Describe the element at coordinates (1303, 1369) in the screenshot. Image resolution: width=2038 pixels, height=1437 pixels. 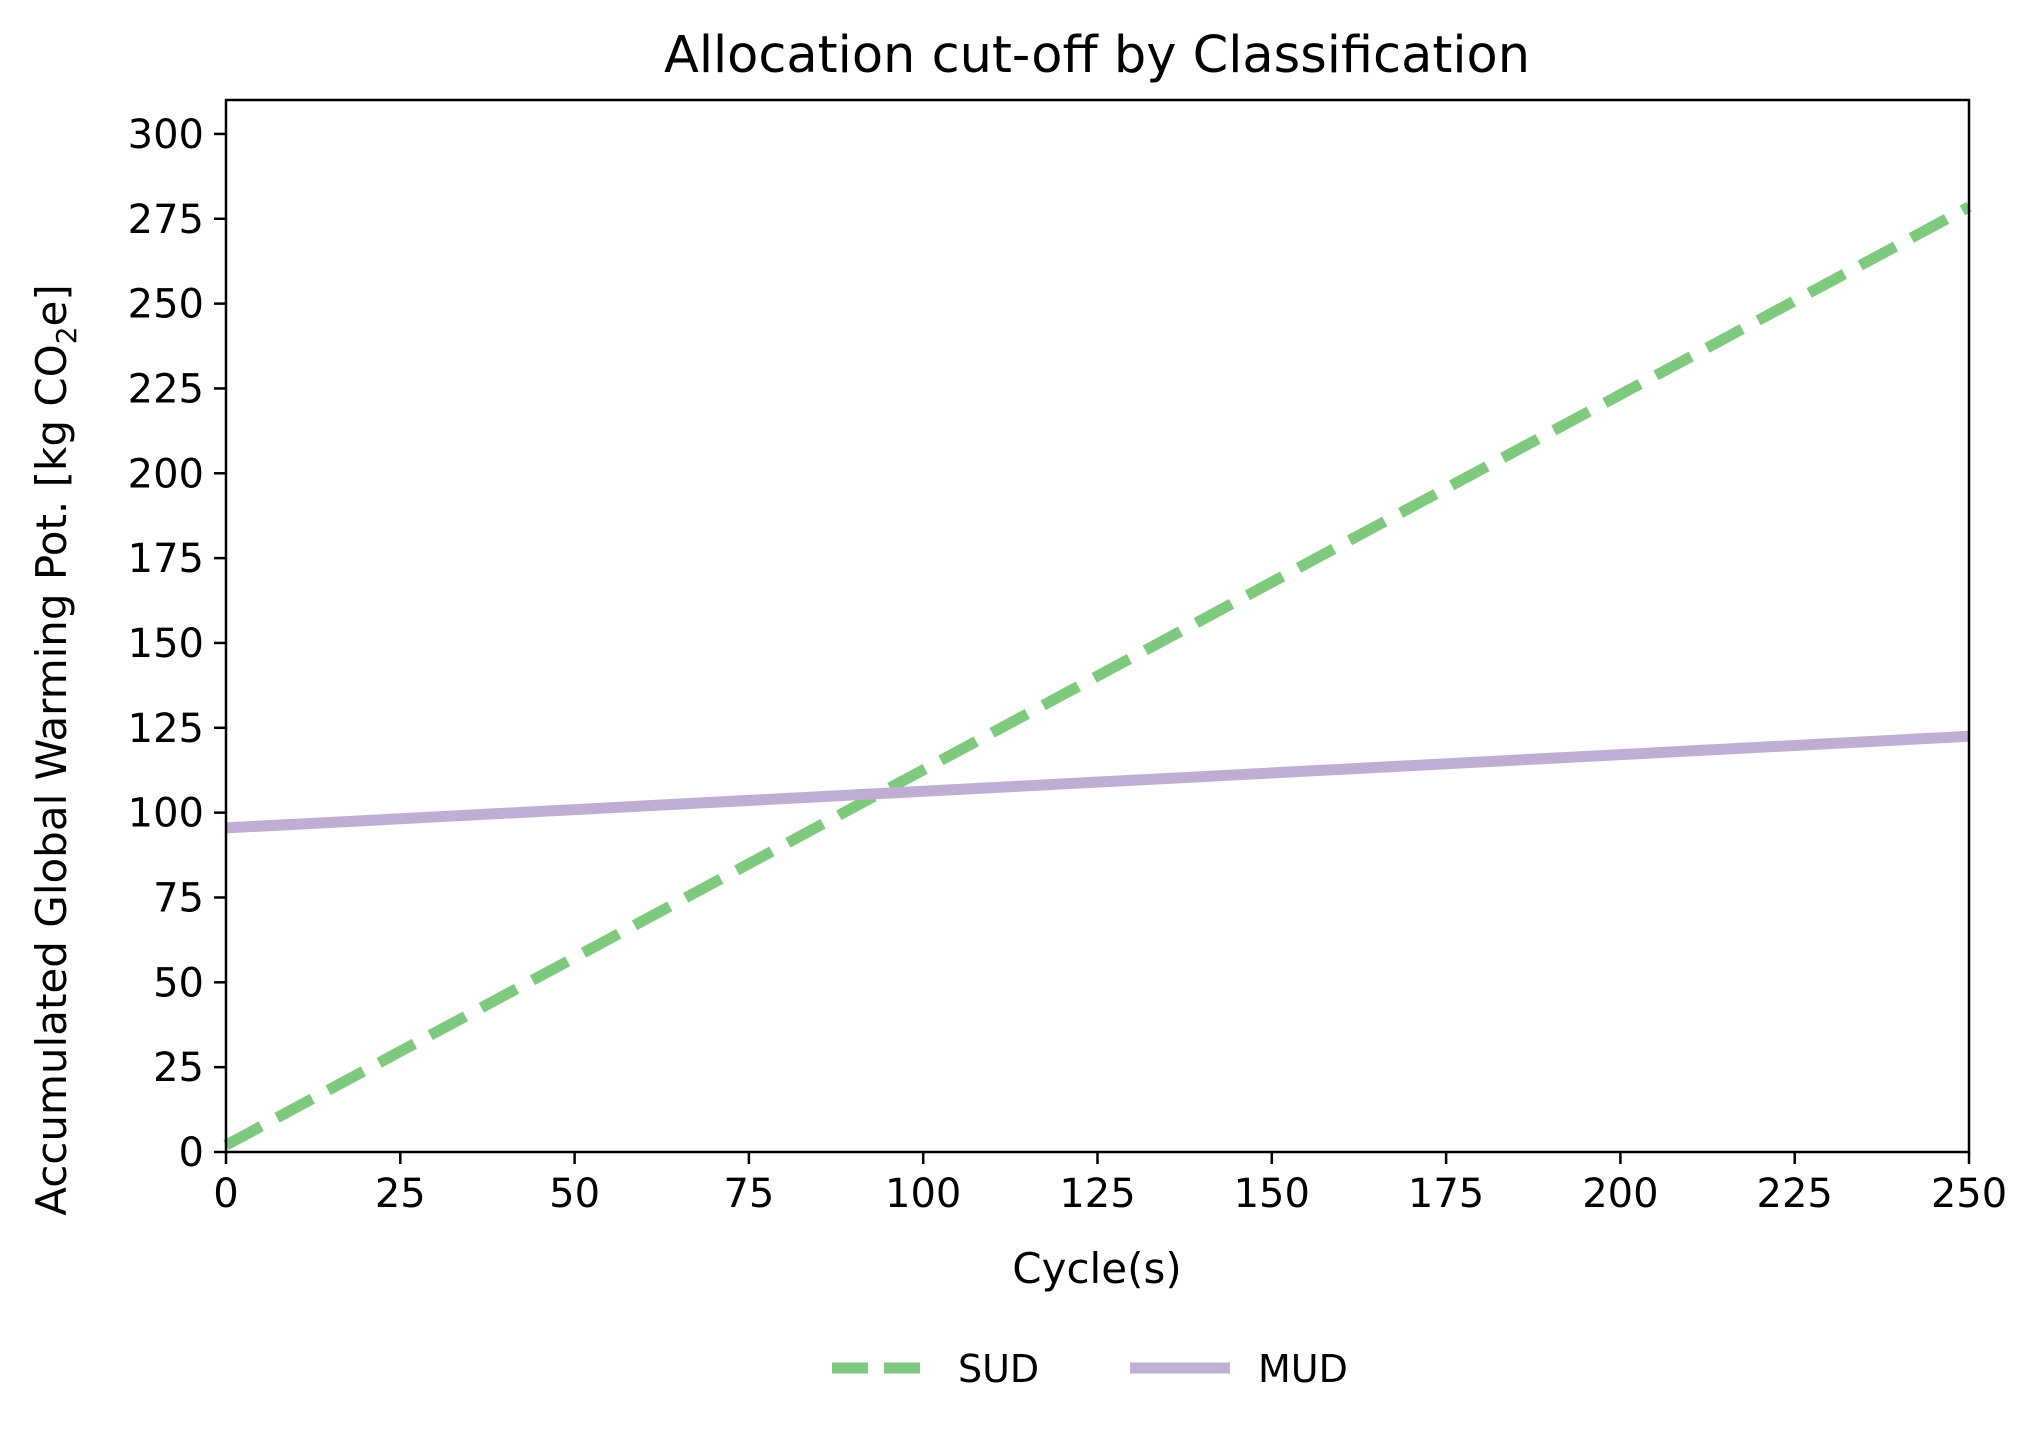
I see `legend-label-mud: MUD` at that location.